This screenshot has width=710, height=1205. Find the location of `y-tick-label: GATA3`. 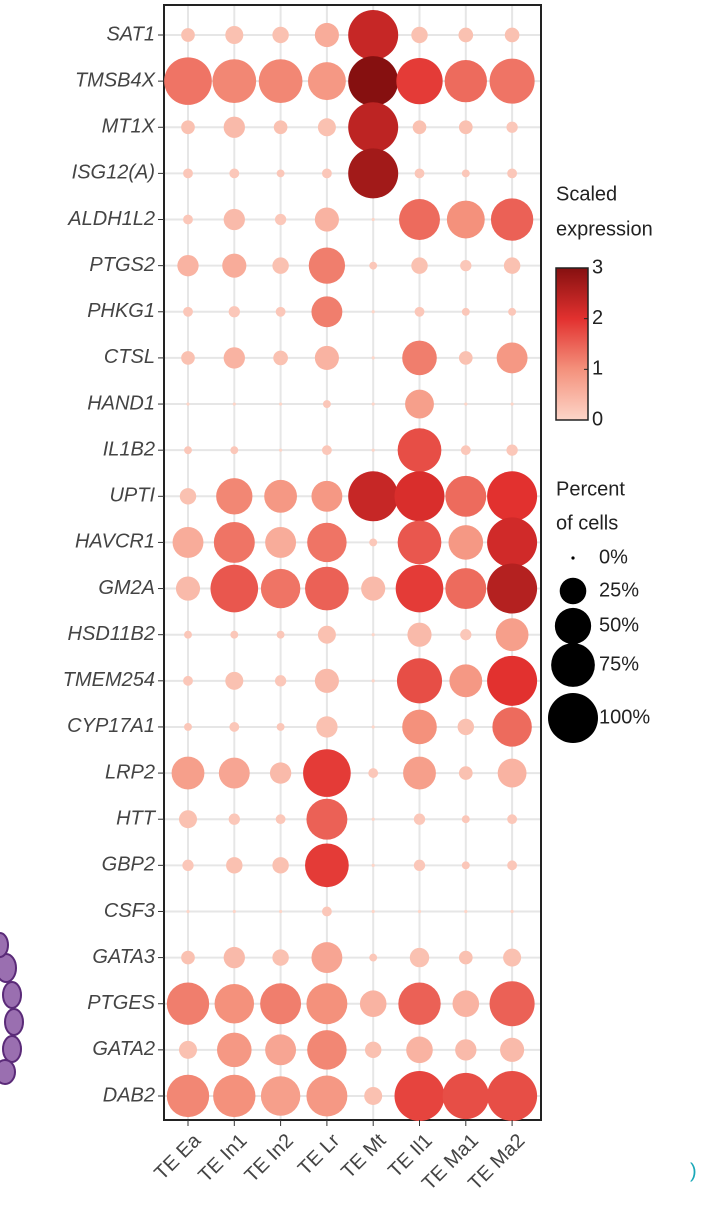

y-tick-label: GATA3 is located at coordinates (123, 957).